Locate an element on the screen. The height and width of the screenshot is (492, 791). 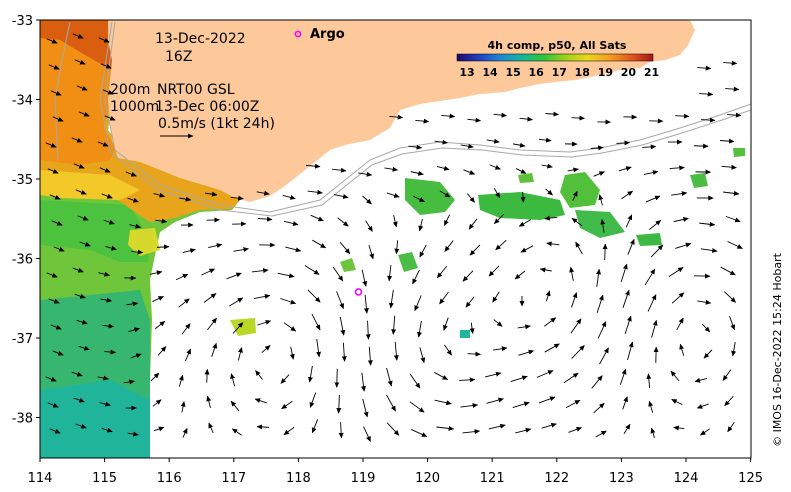
colorbar-tick-label: 20 is located at coordinates (629, 72).